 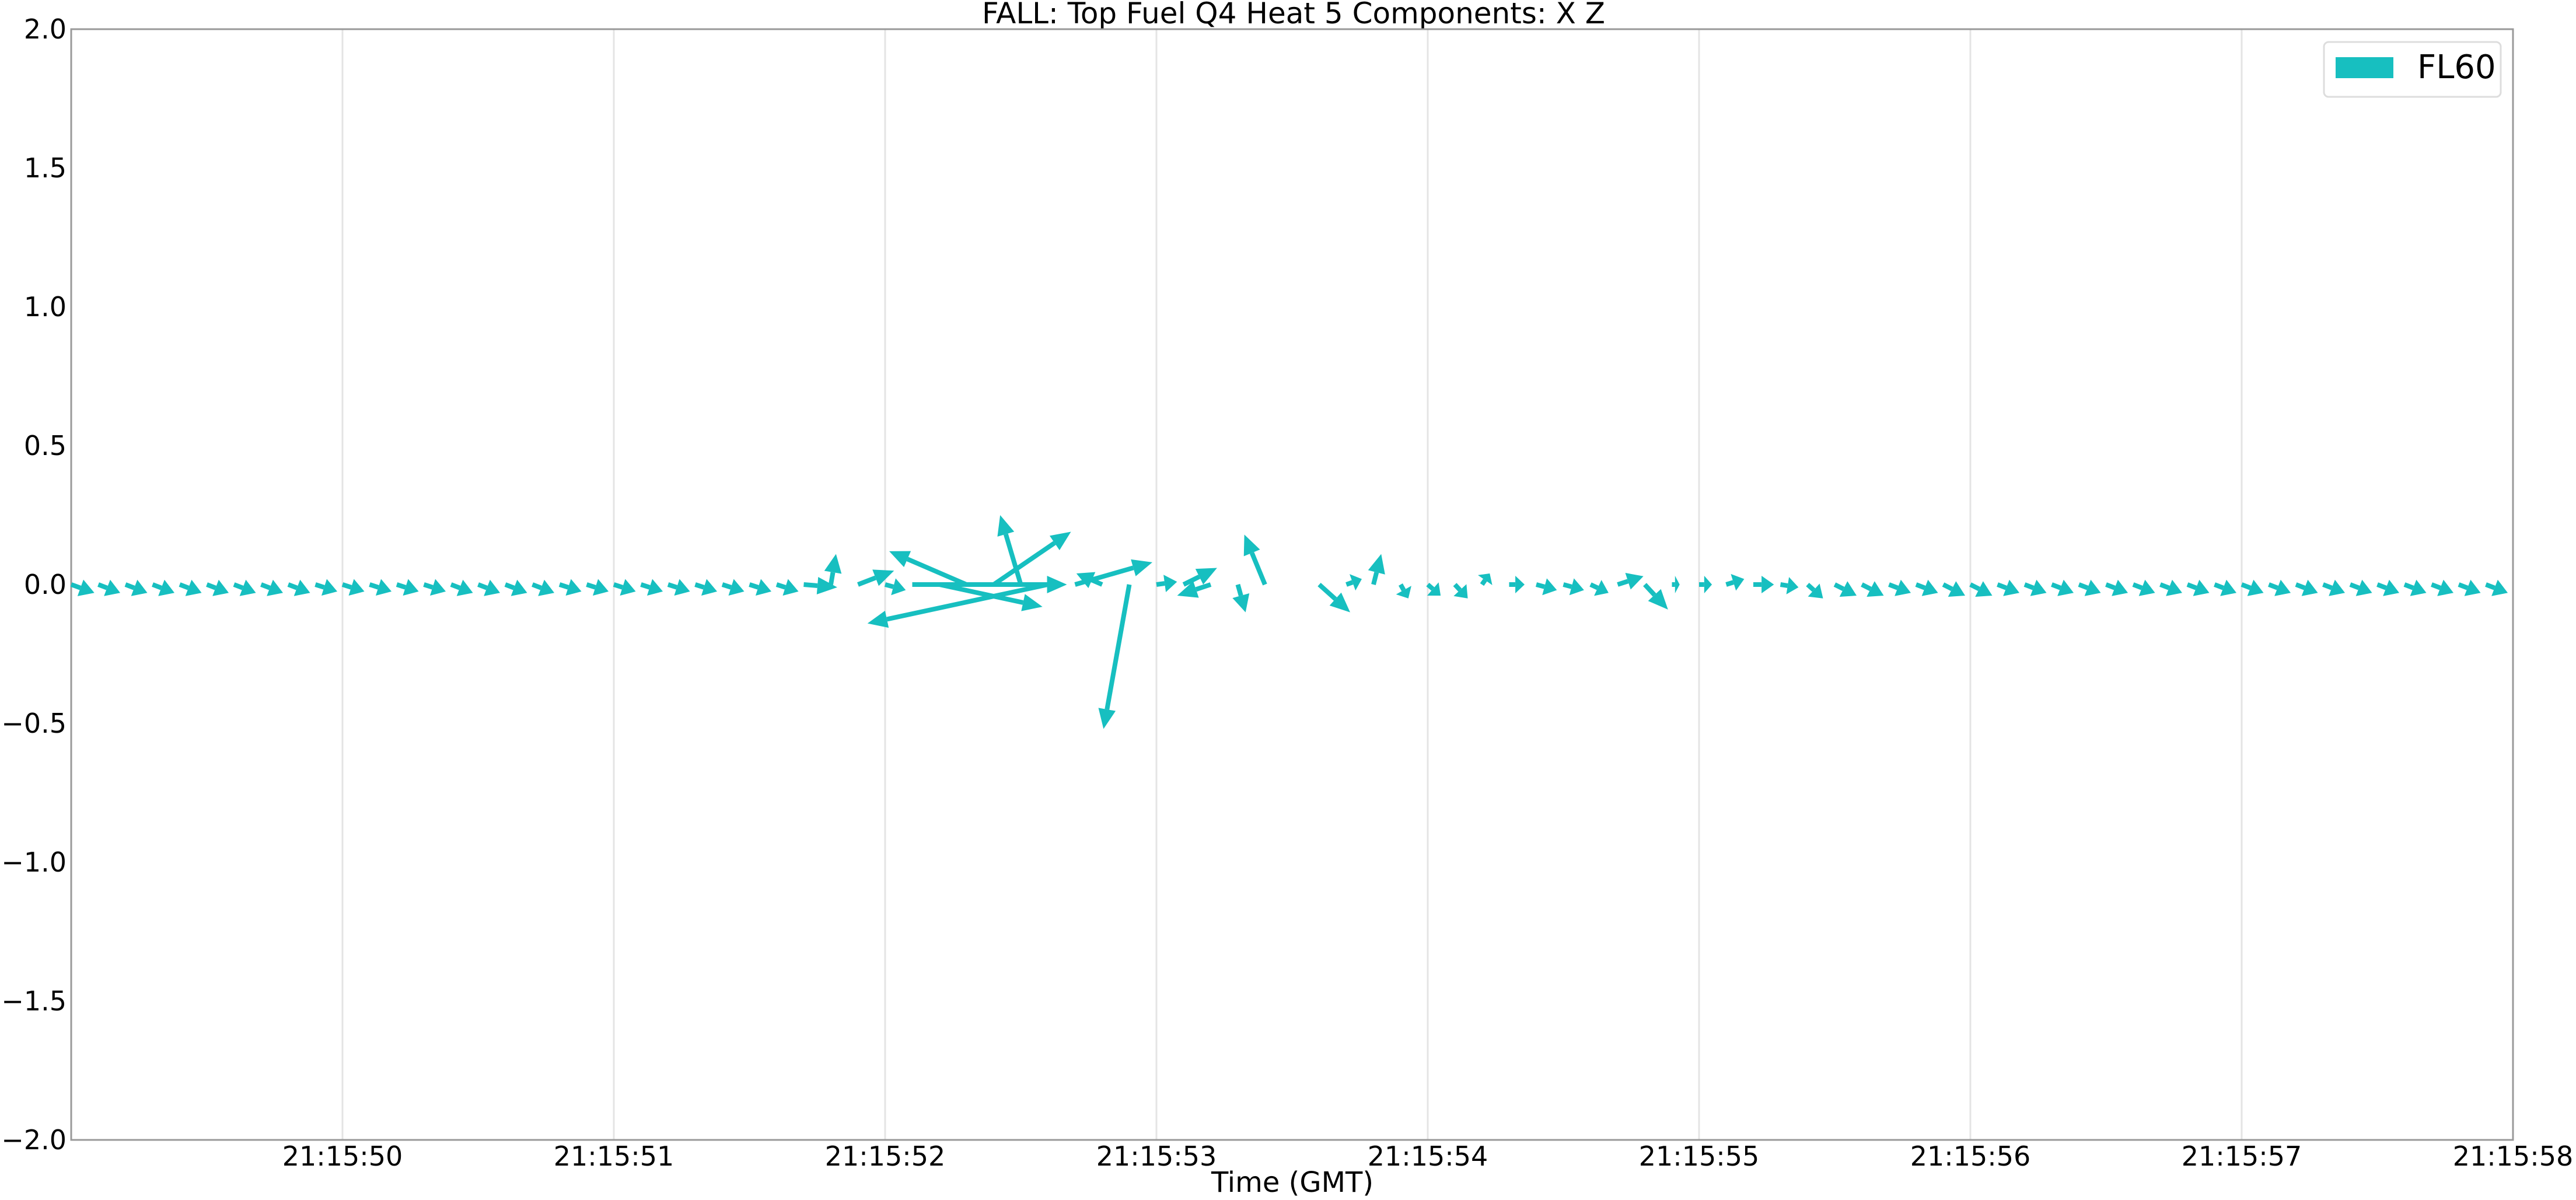 What do you see at coordinates (45, 168) in the screenshot?
I see `y-tick-label: 1.5` at bounding box center [45, 168].